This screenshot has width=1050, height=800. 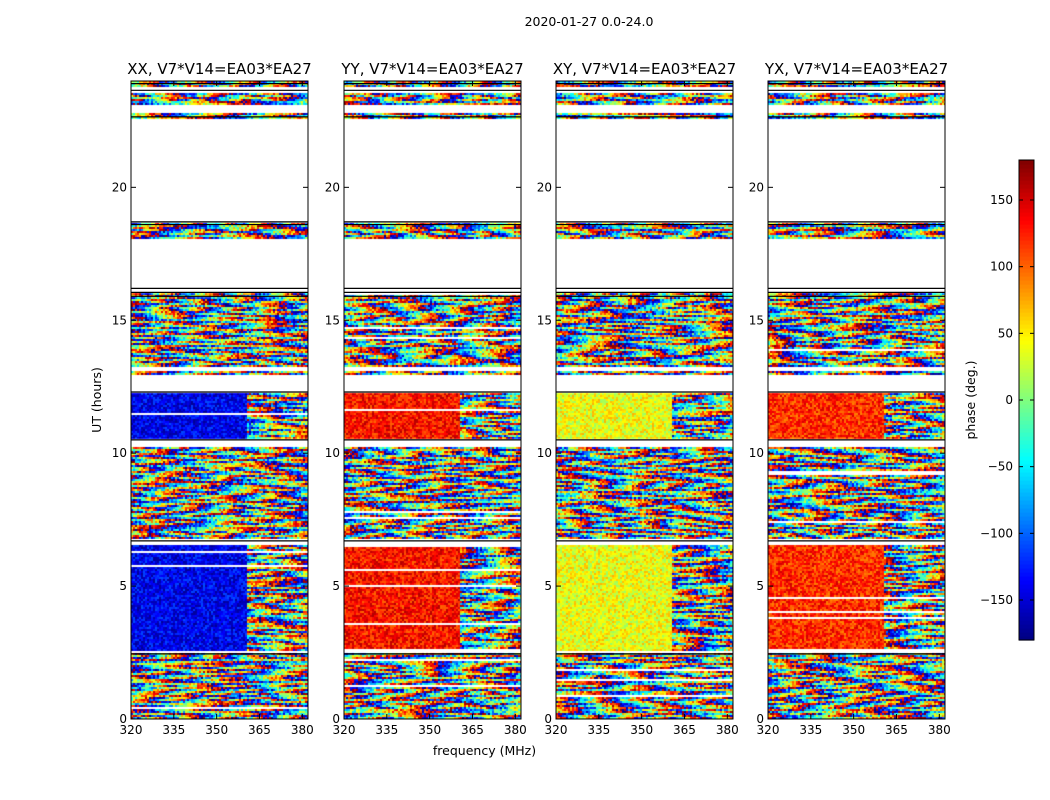 What do you see at coordinates (431, 69) in the screenshot?
I see `panel-title: YY, V7*V14=EA03*EA27` at bounding box center [431, 69].